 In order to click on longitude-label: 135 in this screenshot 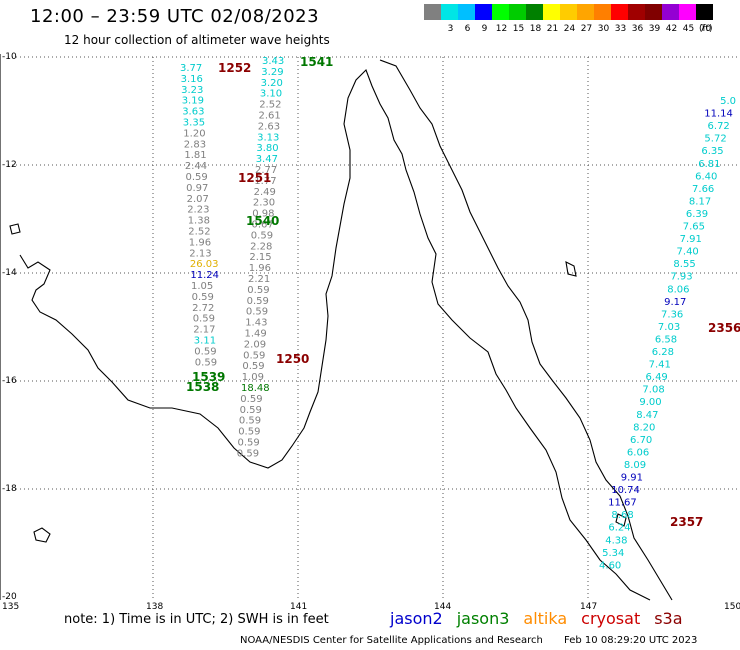, I will do `click(11, 607)`.